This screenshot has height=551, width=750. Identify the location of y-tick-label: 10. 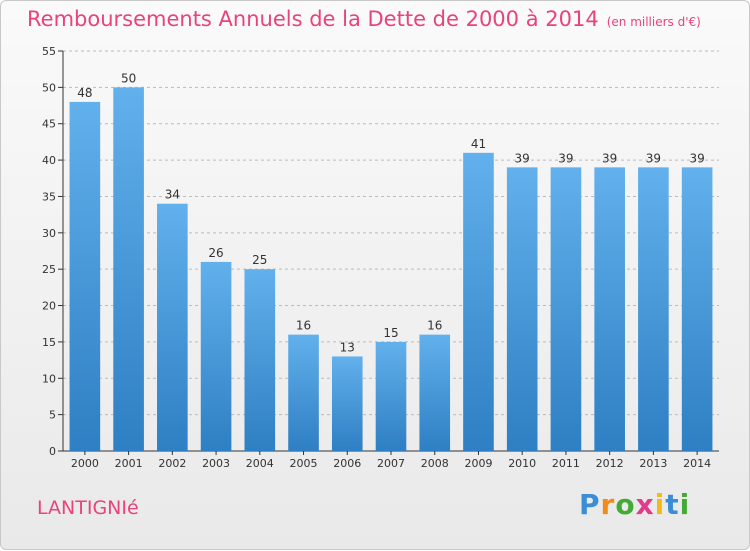
(49, 378).